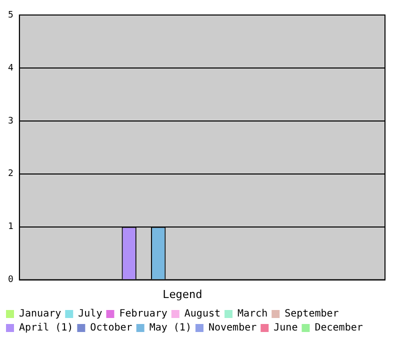  What do you see at coordinates (311, 314) in the screenshot?
I see `legend-label: September` at bounding box center [311, 314].